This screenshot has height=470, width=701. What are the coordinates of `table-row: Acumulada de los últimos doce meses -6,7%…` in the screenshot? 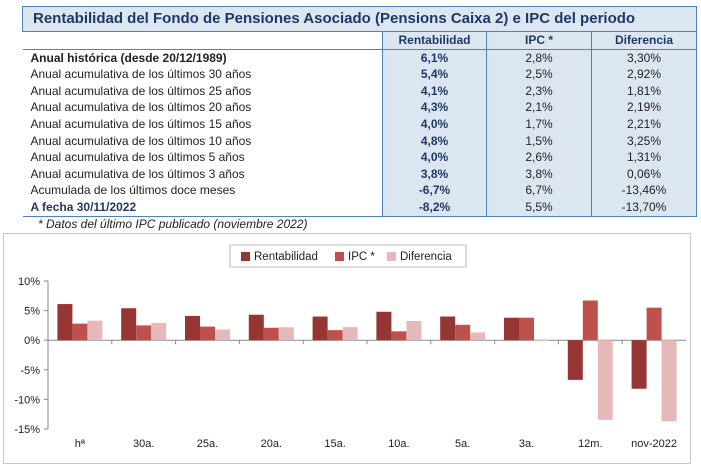 It's located at (360, 190).